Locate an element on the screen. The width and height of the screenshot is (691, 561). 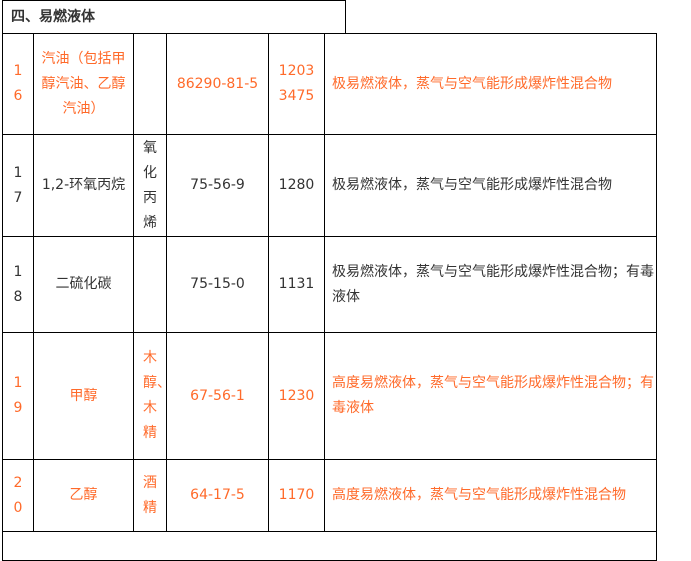
cell-text: 1203 3475 is located at coordinates (296, 83).